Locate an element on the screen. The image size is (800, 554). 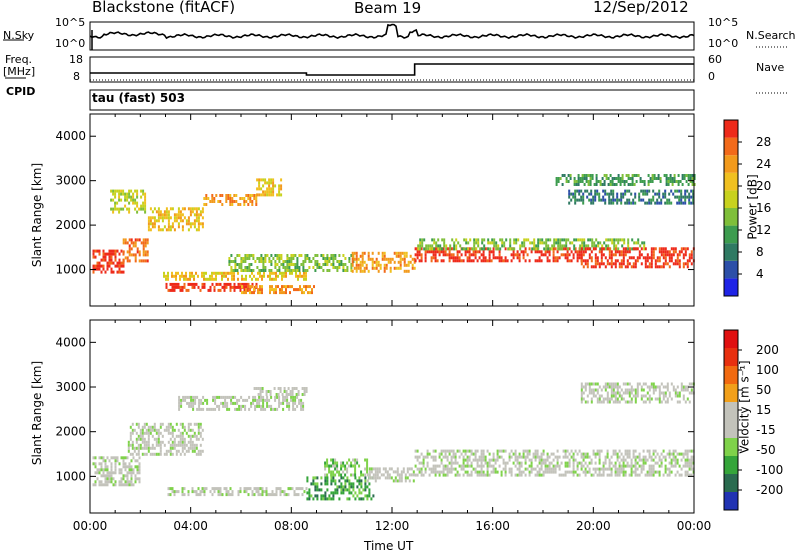
station-title: Blackstone (fitACF) is located at coordinates (164, 8).